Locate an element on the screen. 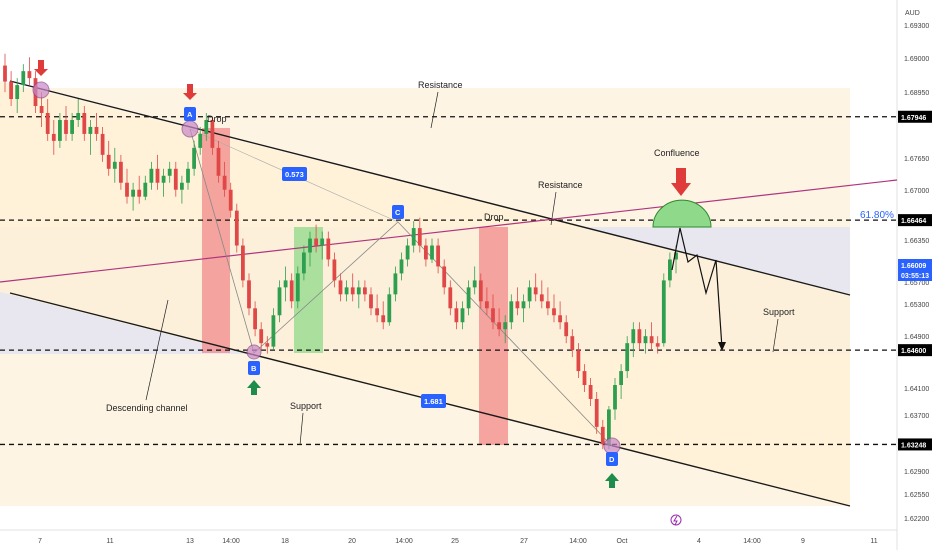 Image resolution: width=932 pixels, height=550 pixels. price-tick-label: 1.67000 is located at coordinates (916, 191).